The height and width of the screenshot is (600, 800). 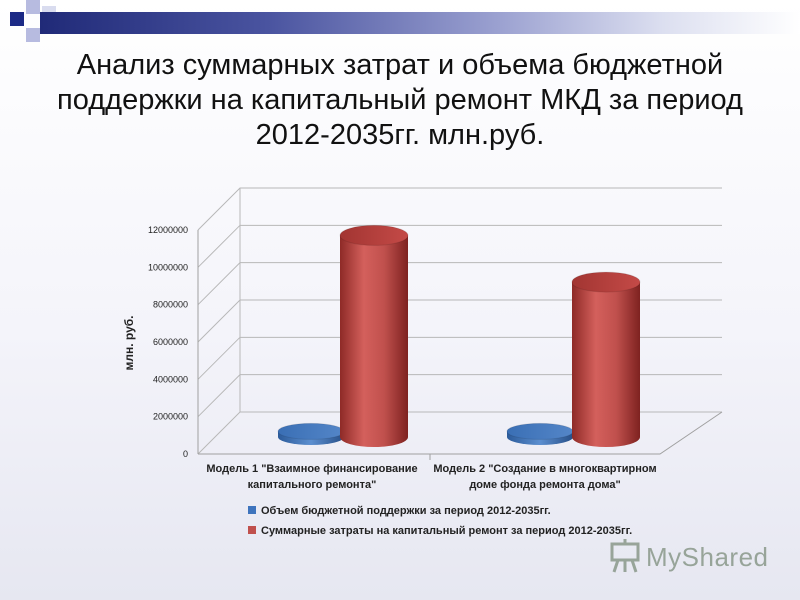 I want to click on category-label: капитального ремонта", so click(x=312, y=485).